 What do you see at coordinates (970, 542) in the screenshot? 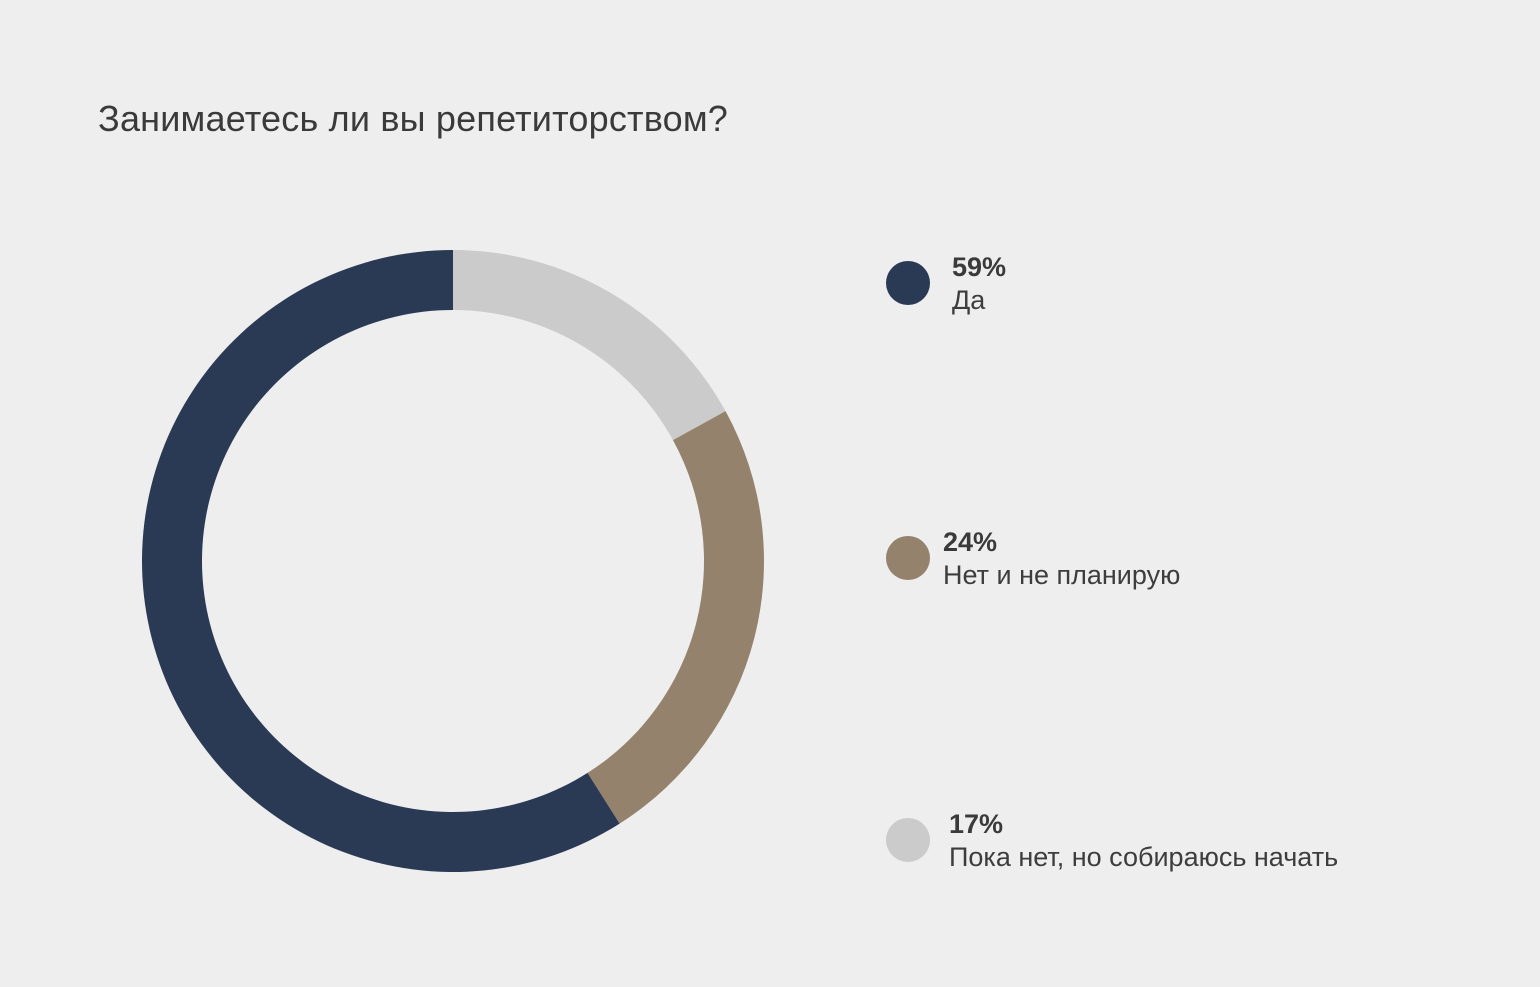
I see `legend-value-no: 24%` at bounding box center [970, 542].